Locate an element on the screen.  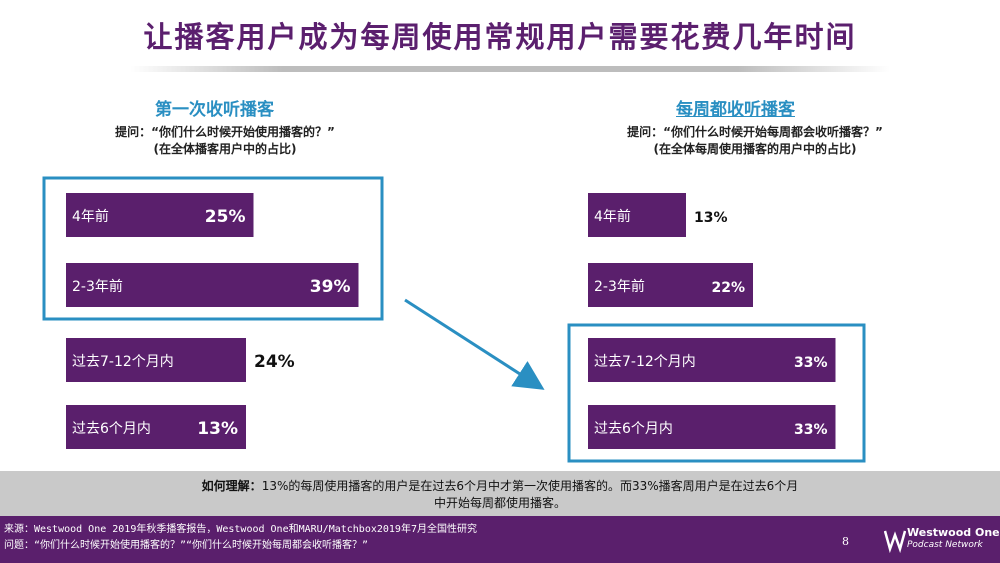
left-value-label-3: 24% is located at coordinates (274, 362).